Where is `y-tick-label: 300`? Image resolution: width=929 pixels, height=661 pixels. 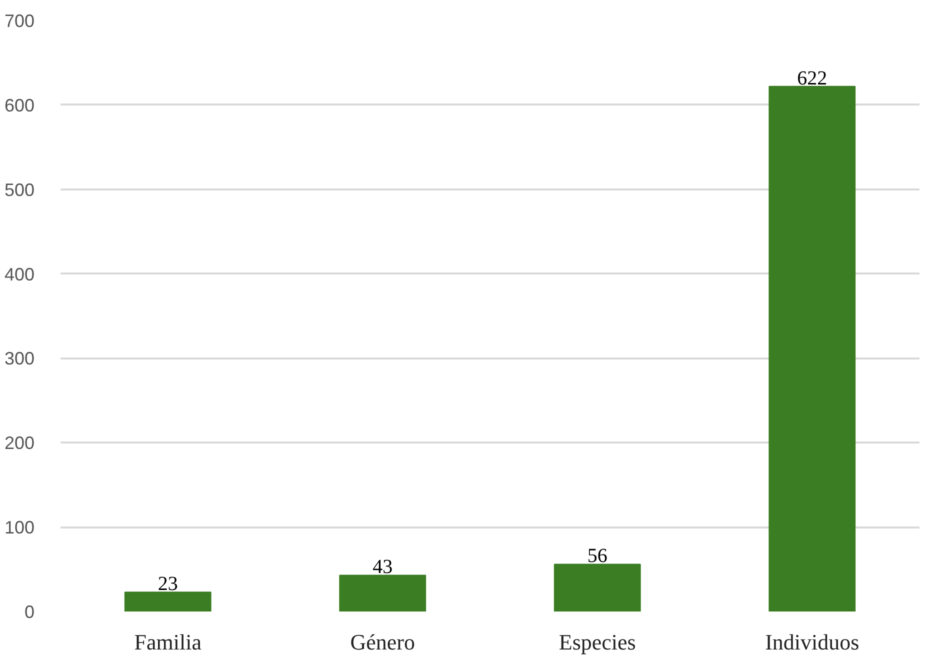 y-tick-label: 300 is located at coordinates (19, 358).